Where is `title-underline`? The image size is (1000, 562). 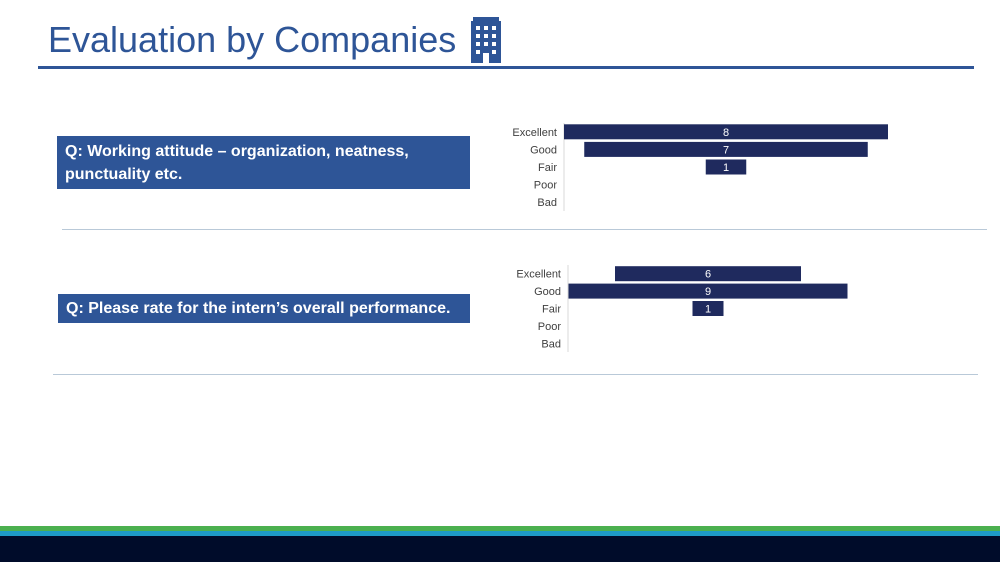 title-underline is located at coordinates (506, 67).